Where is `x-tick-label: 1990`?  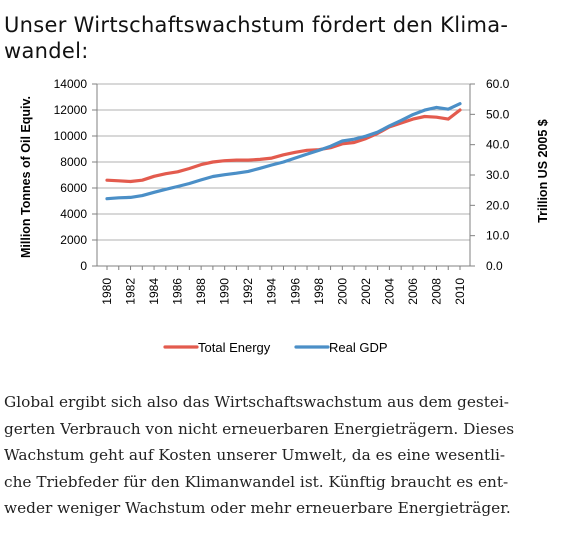 x-tick-label: 1990 is located at coordinates (225, 291).